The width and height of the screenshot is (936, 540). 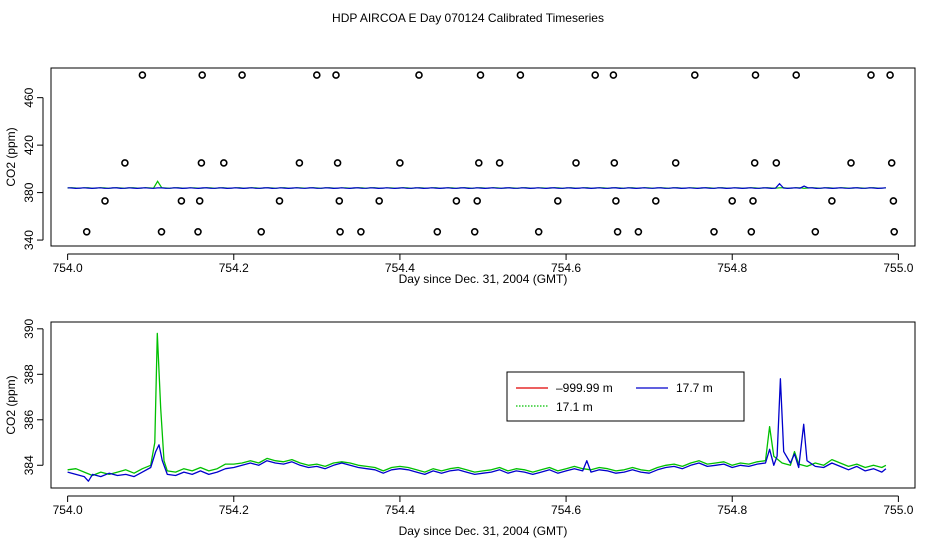 What do you see at coordinates (29, 240) in the screenshot?
I see `y-tick-label: 340` at bounding box center [29, 240].